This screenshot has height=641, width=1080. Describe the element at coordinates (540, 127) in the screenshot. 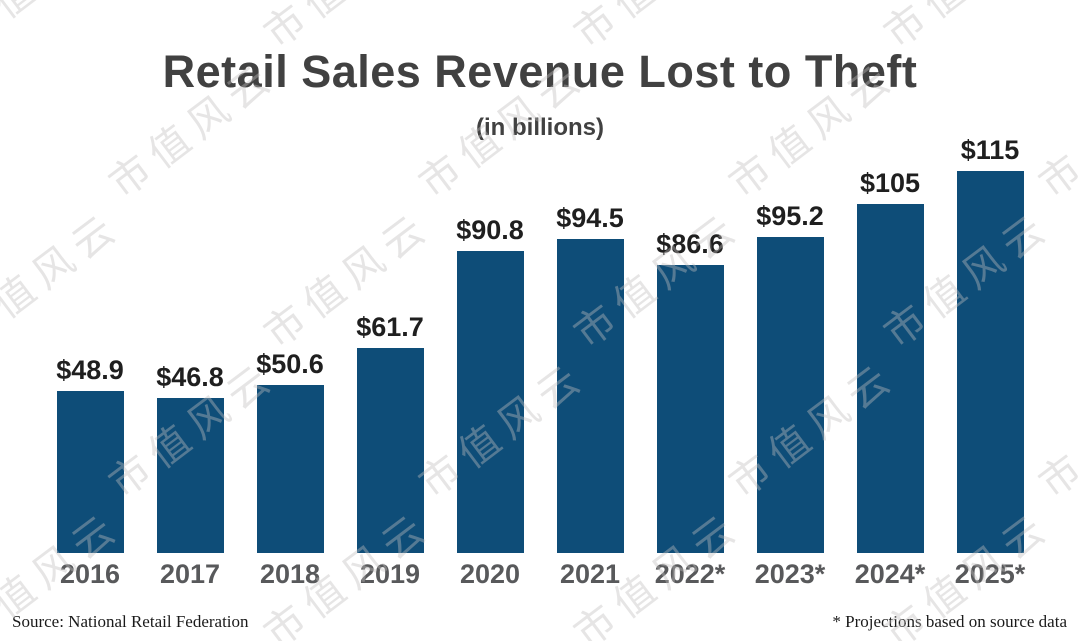

I see `chart-subtitle: (in billions)` at that location.